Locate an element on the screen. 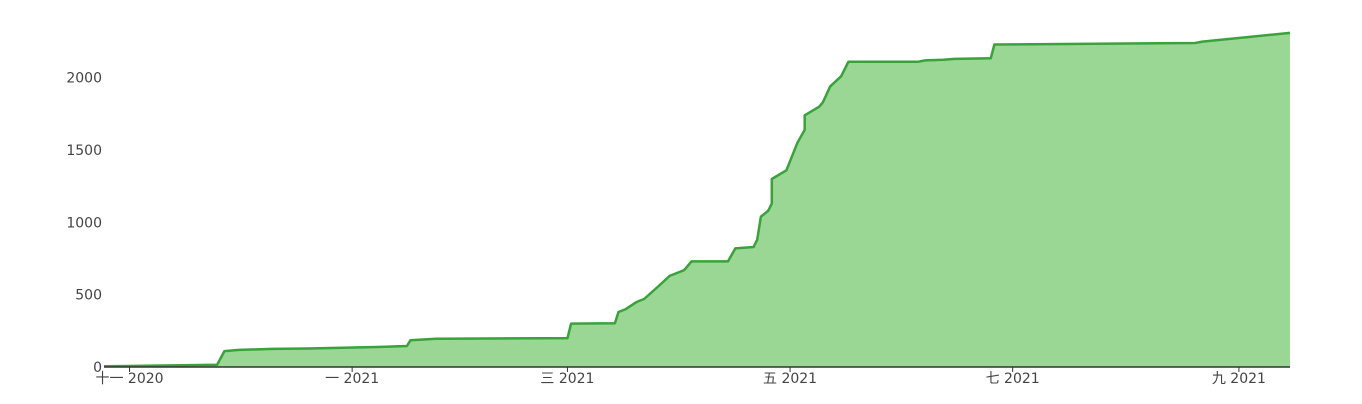  y-tick-label: 0 is located at coordinates (97, 368).